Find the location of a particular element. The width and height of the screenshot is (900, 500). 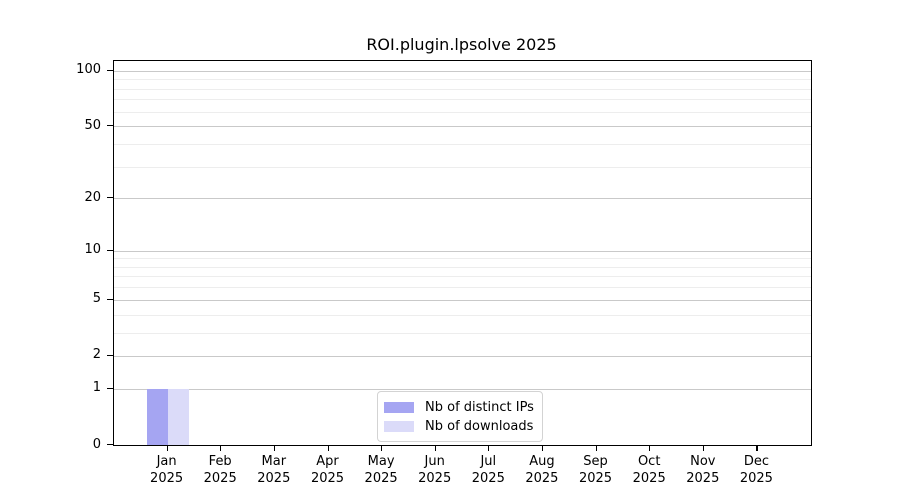

y-tick-label: 20 is located at coordinates (92, 197).